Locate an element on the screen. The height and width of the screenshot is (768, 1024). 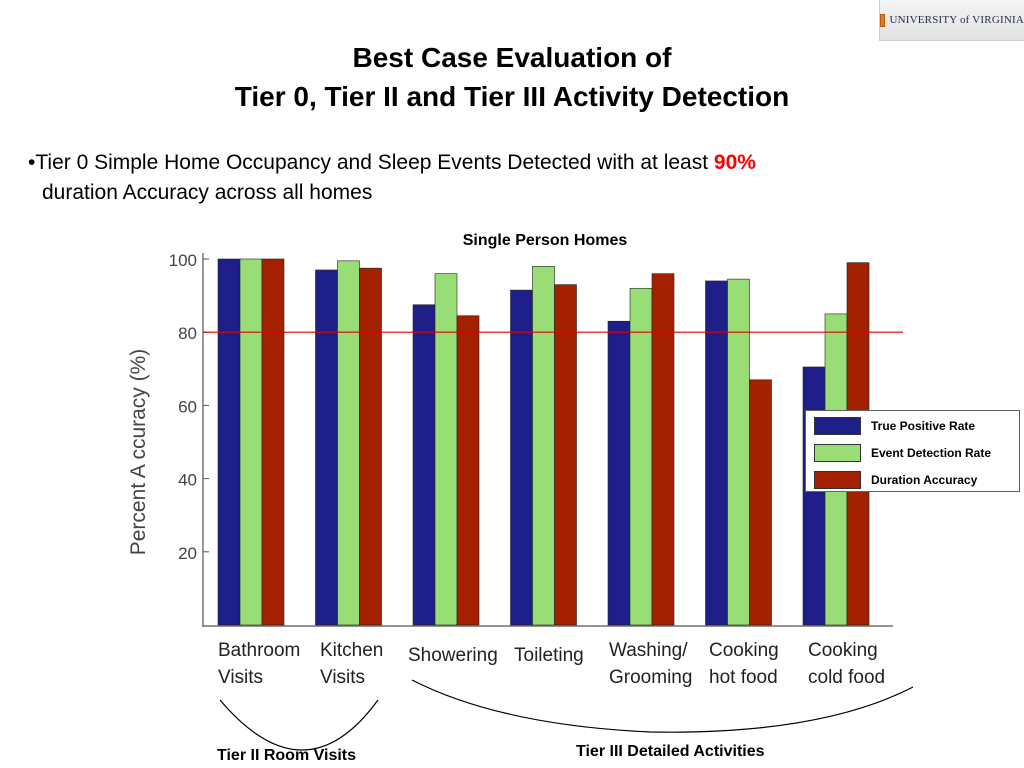
legend-item-duration-accuracy: Duration Accuracy is located at coordinates (895, 480).